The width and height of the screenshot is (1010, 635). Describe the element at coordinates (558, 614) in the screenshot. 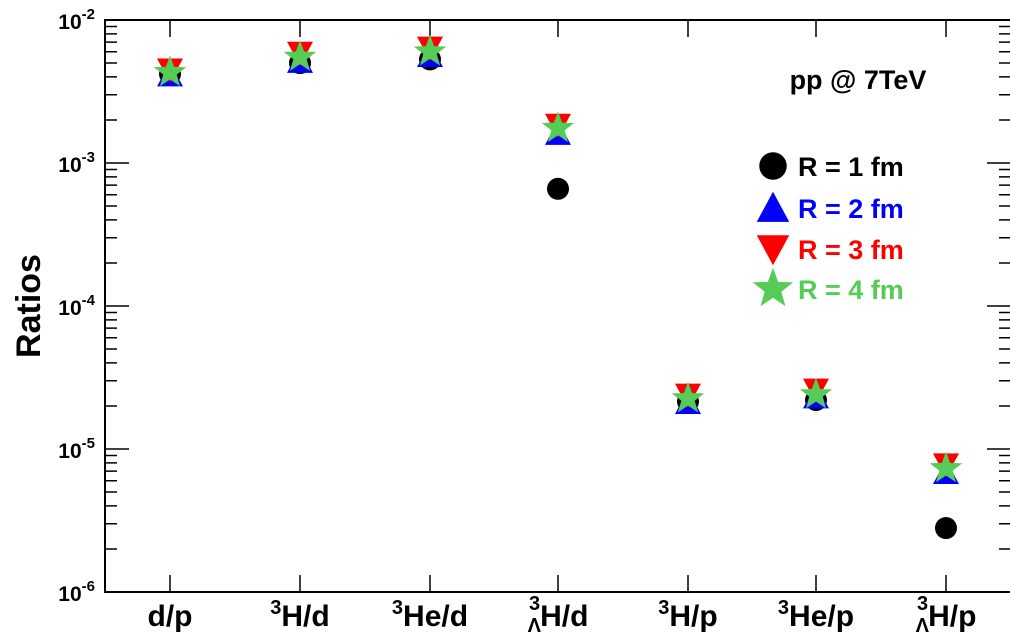

I see `x-tick-label: Λ3H/d` at that location.